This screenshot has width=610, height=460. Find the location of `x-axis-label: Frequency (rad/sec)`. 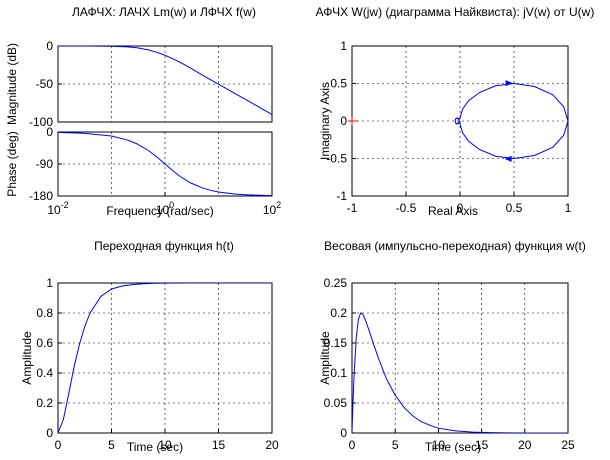

x-axis-label: Frequency (rad/sec) is located at coordinates (159, 211).